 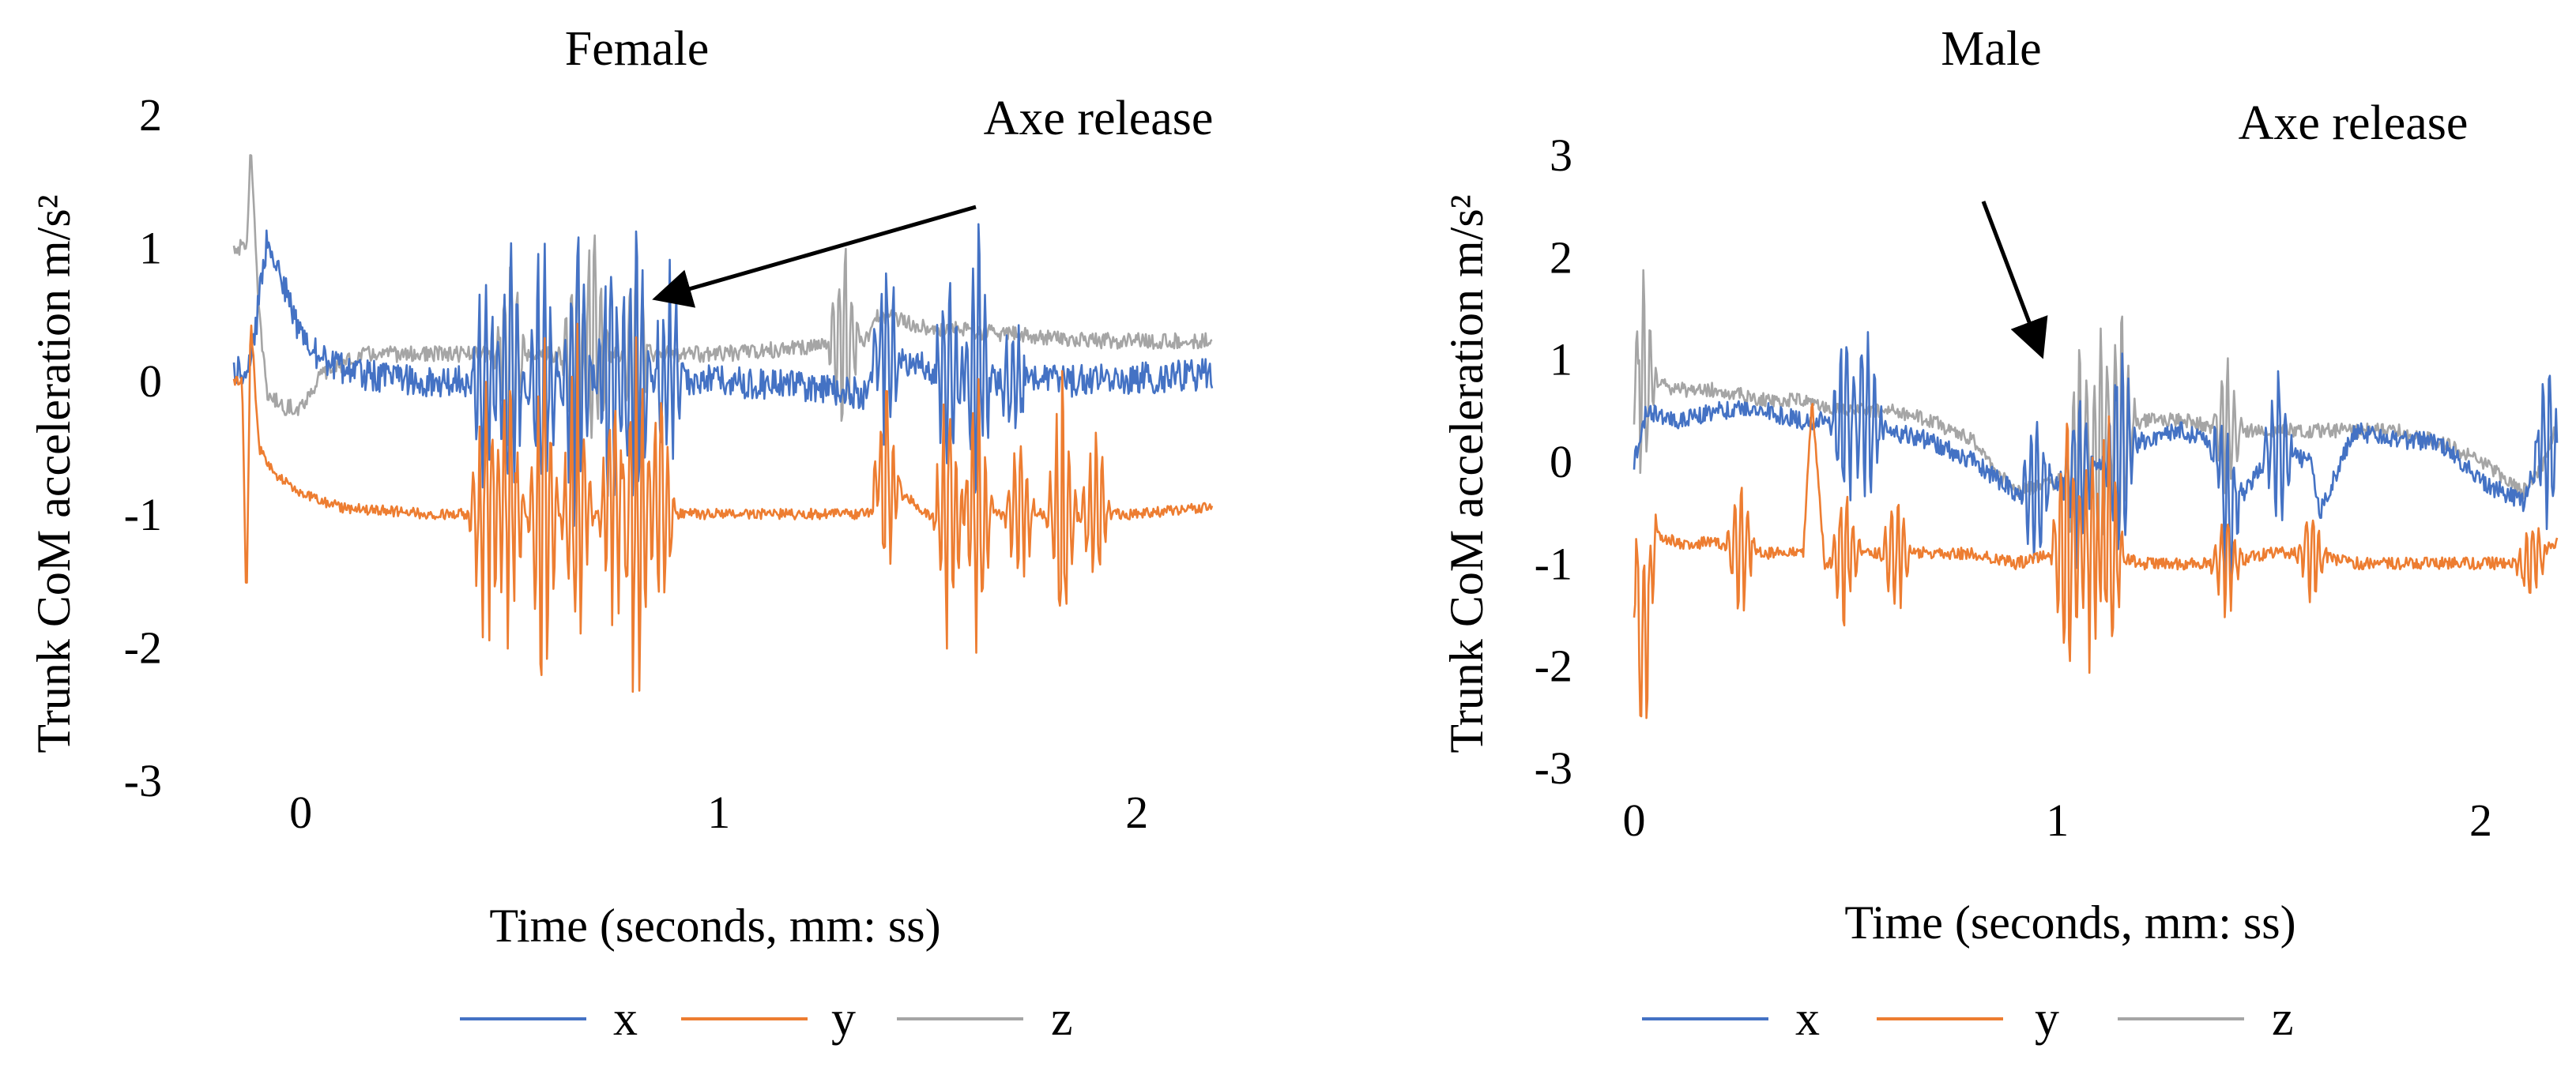 What do you see at coordinates (843, 1019) in the screenshot?
I see `female-legend-label-y: y` at bounding box center [843, 1019].